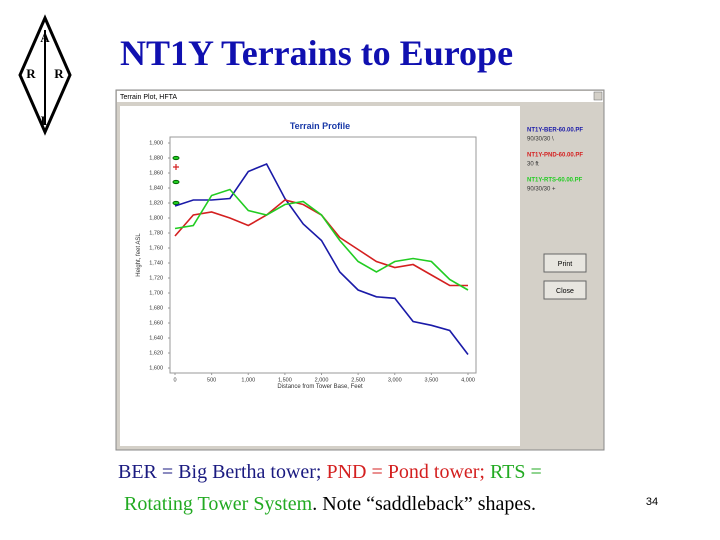 The width and height of the screenshot is (720, 540). I want to click on y-axis-label: Height, feet ASL, so click(139, 255).